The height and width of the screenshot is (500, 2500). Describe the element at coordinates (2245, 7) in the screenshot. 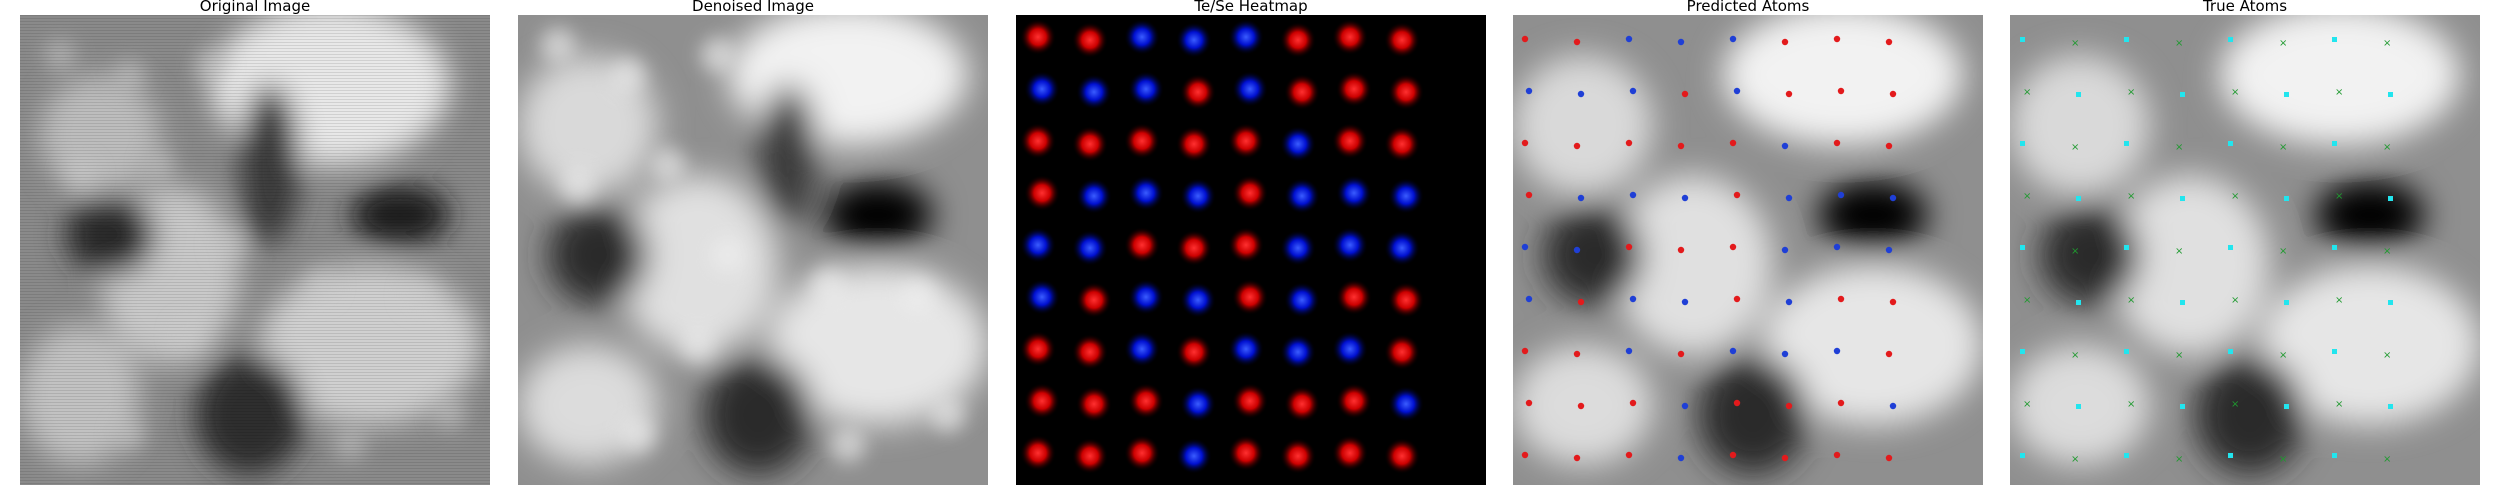

I see `panel-title: True Atoms` at that location.